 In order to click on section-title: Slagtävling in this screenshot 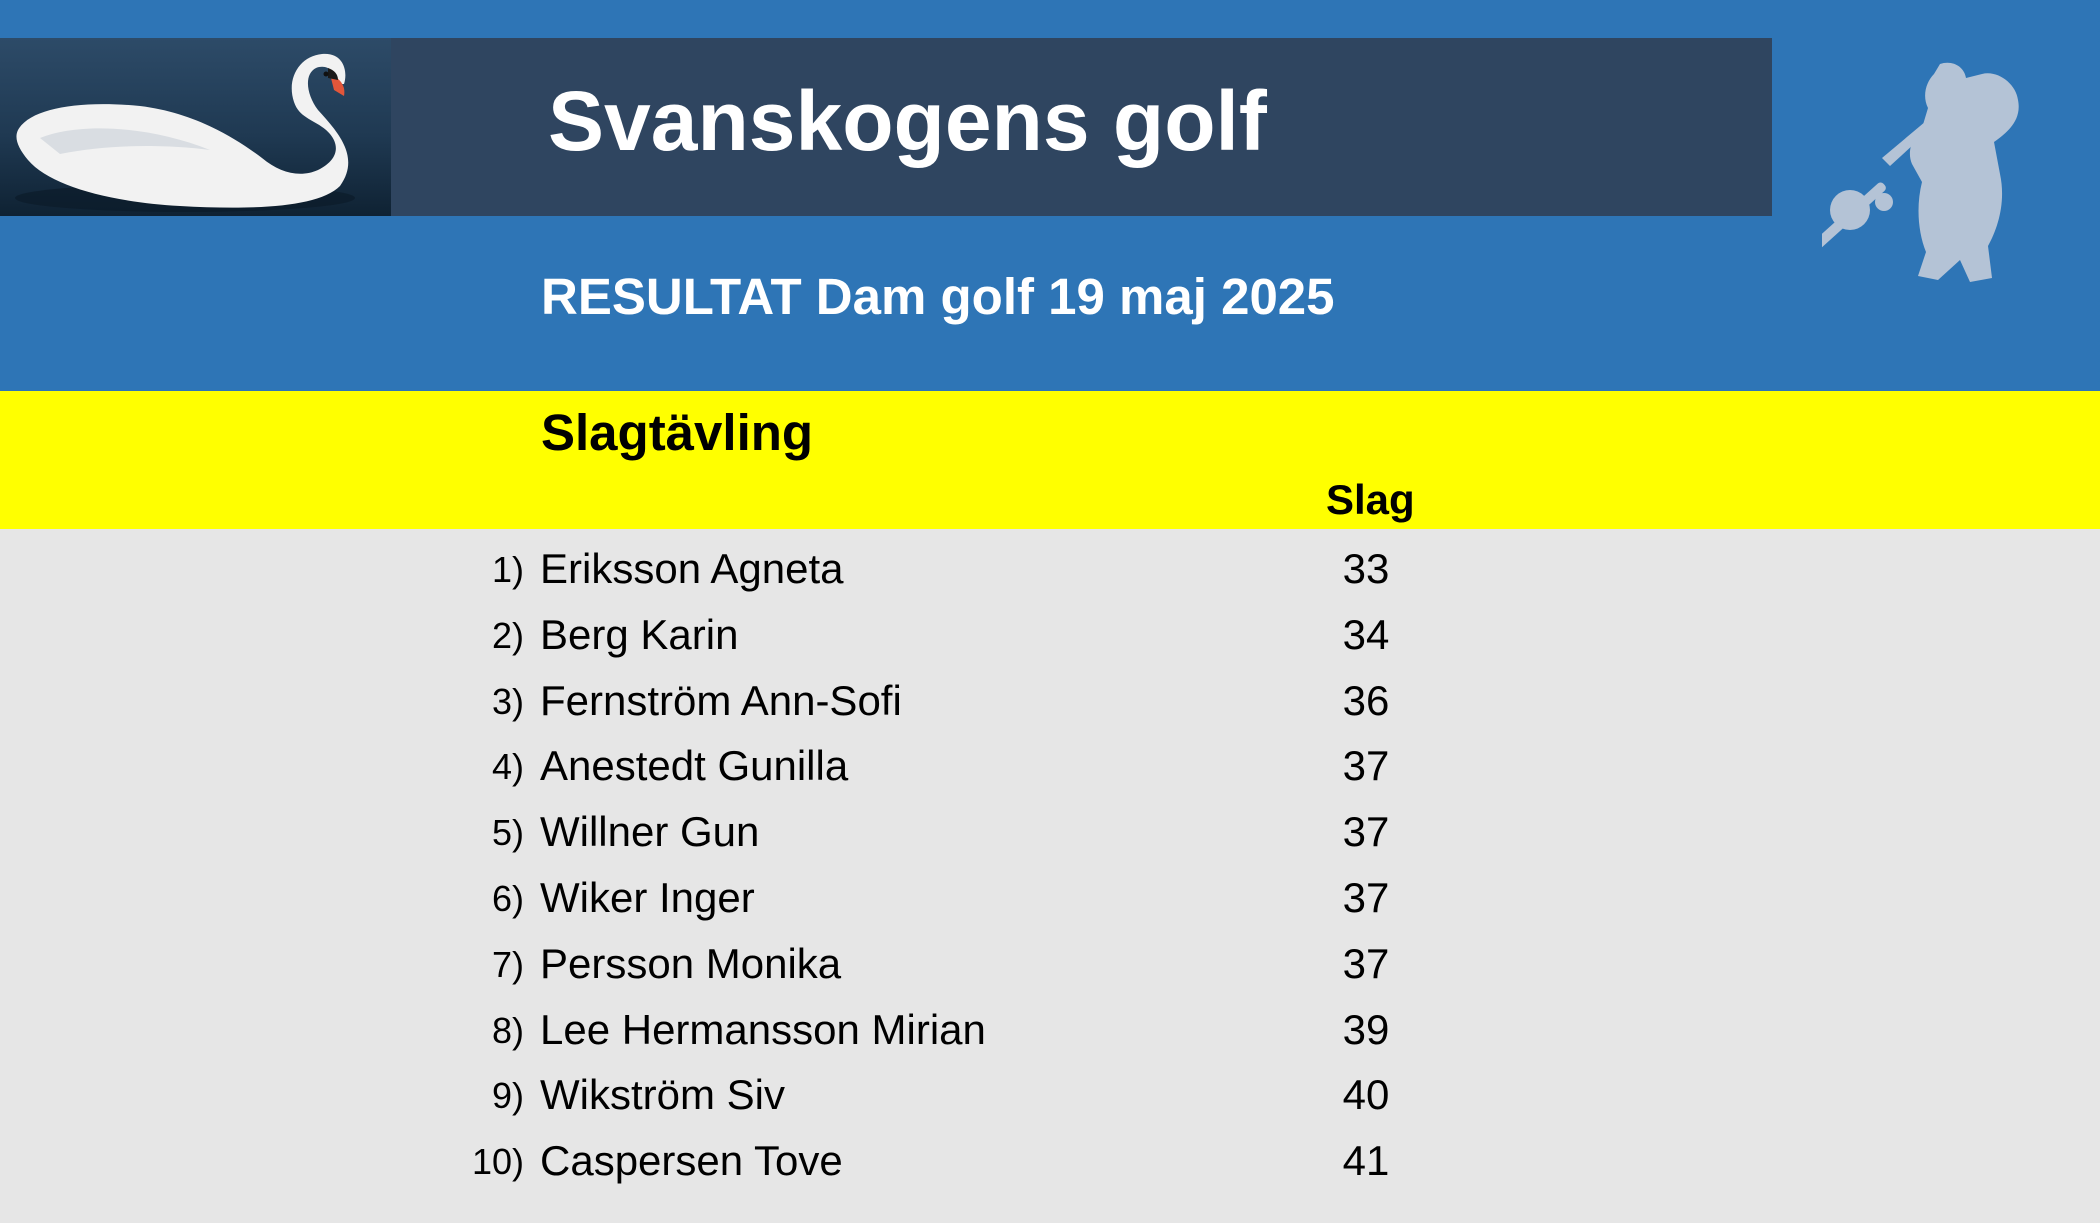, I will do `click(677, 432)`.